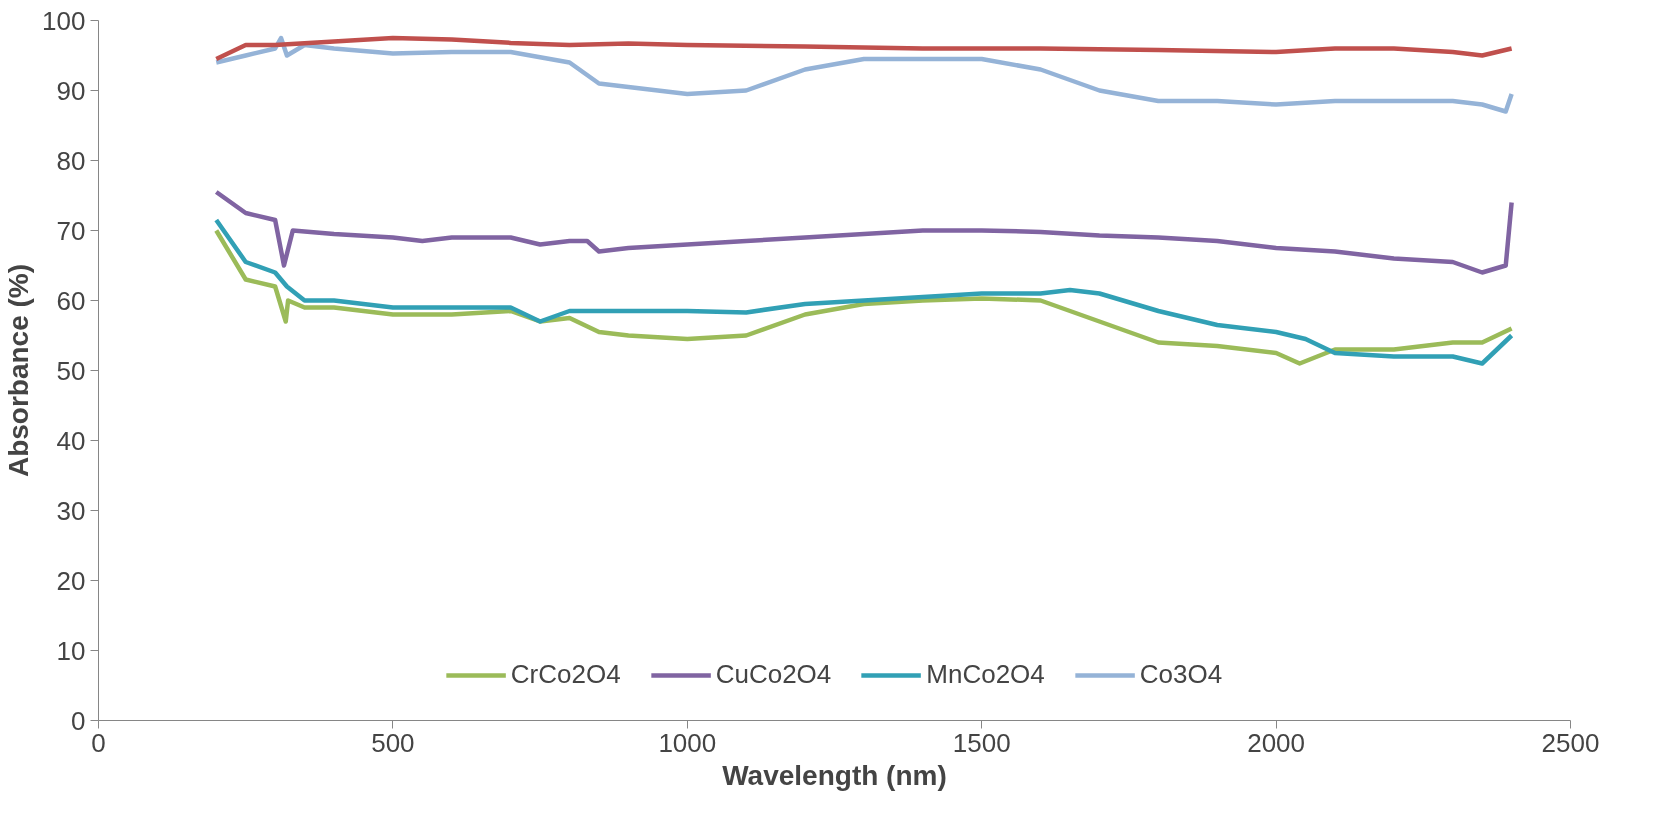  I want to click on legend-label: CrCo2O4, so click(565, 674).